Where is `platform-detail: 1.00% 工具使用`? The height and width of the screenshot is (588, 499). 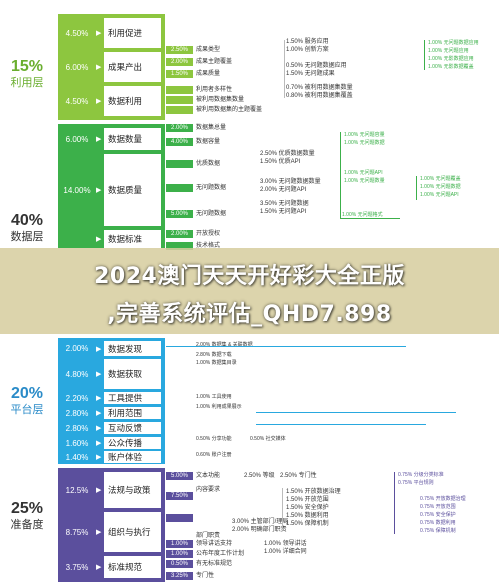 platform-detail: 1.00% 工具使用 is located at coordinates (214, 397).